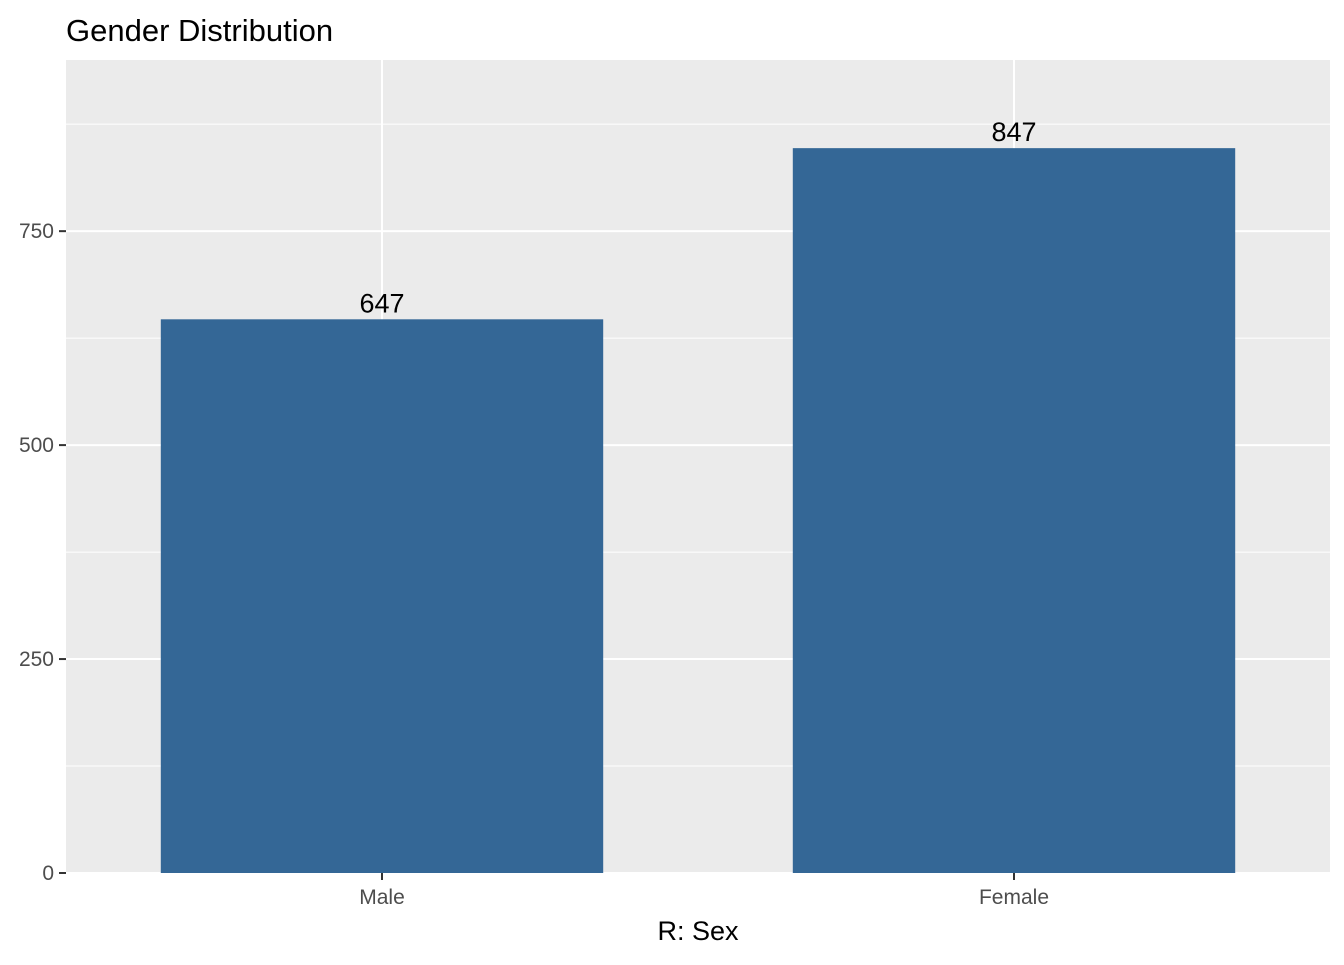 Image resolution: width=1344 pixels, height=965 pixels. I want to click on y-tick-label: 0, so click(48, 873).